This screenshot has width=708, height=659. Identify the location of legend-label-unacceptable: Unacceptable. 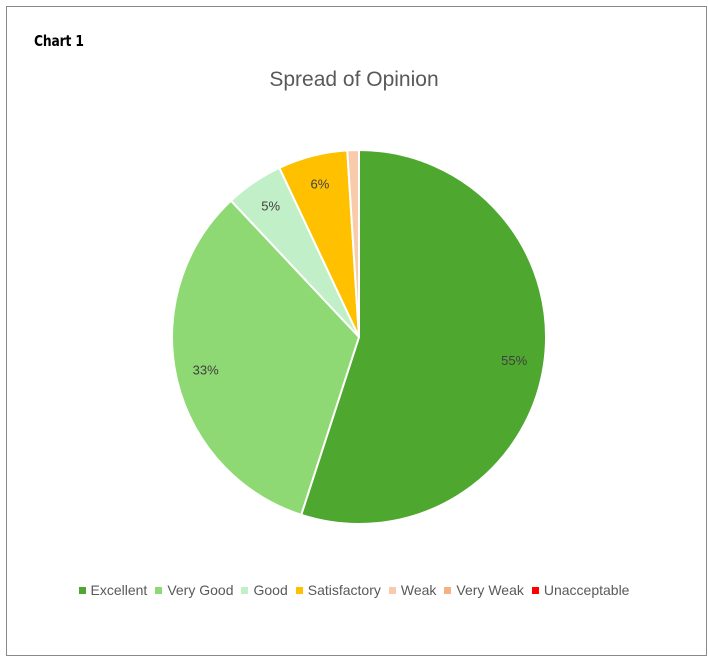
(586, 590).